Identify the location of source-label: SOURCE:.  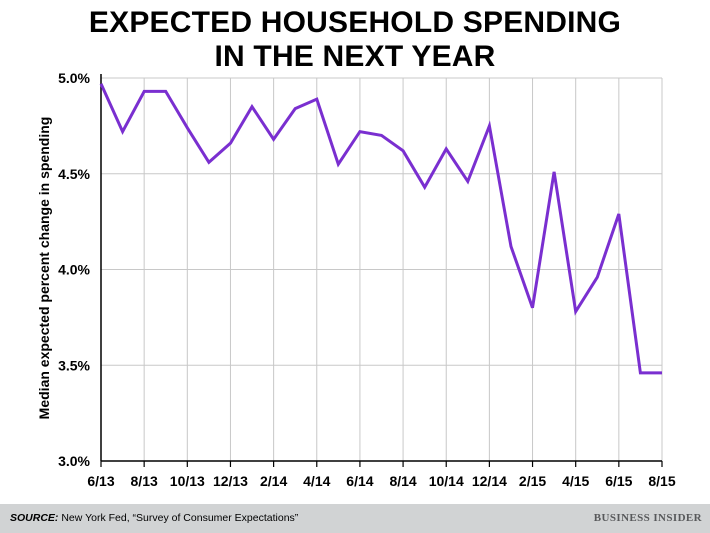
(34, 518).